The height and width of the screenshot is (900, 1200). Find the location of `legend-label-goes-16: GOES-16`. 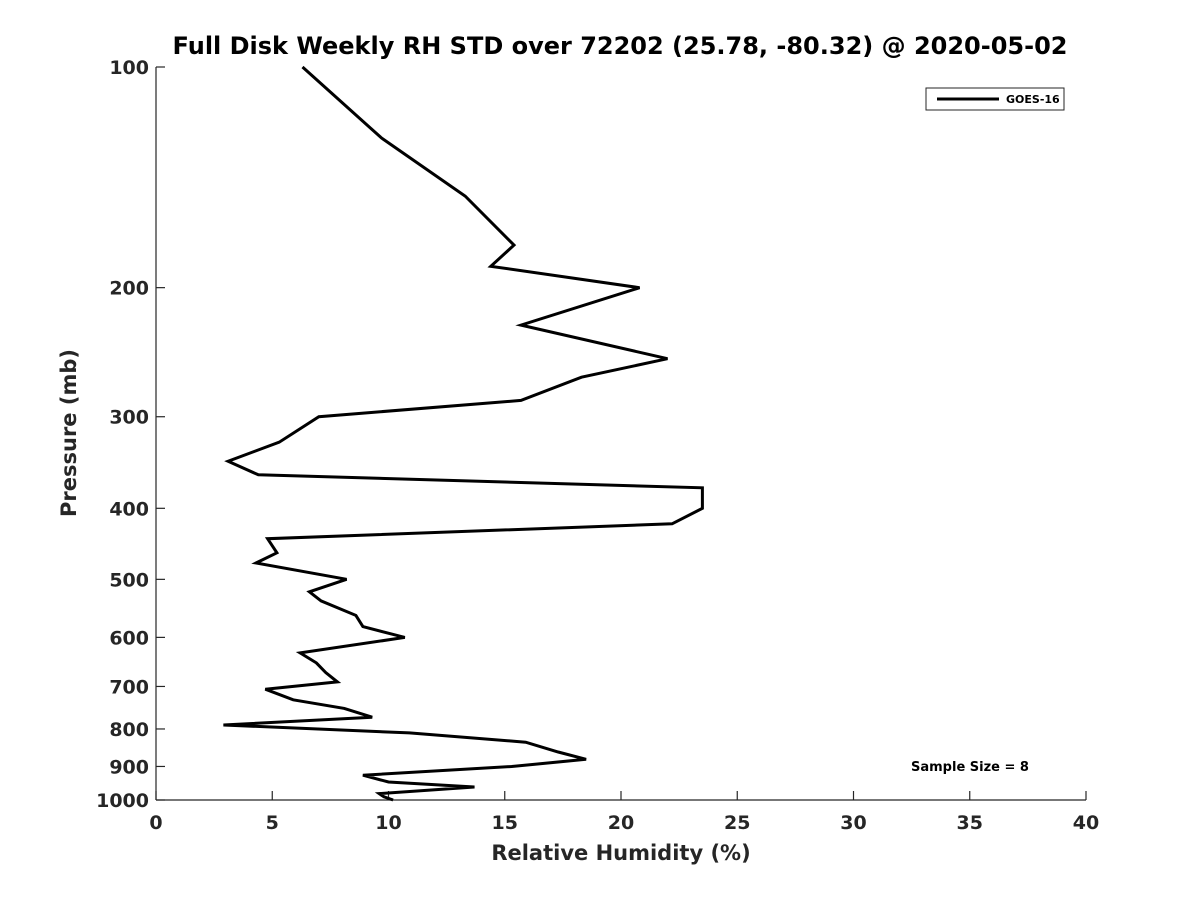

legend-label-goes-16: GOES-16 is located at coordinates (1033, 99).